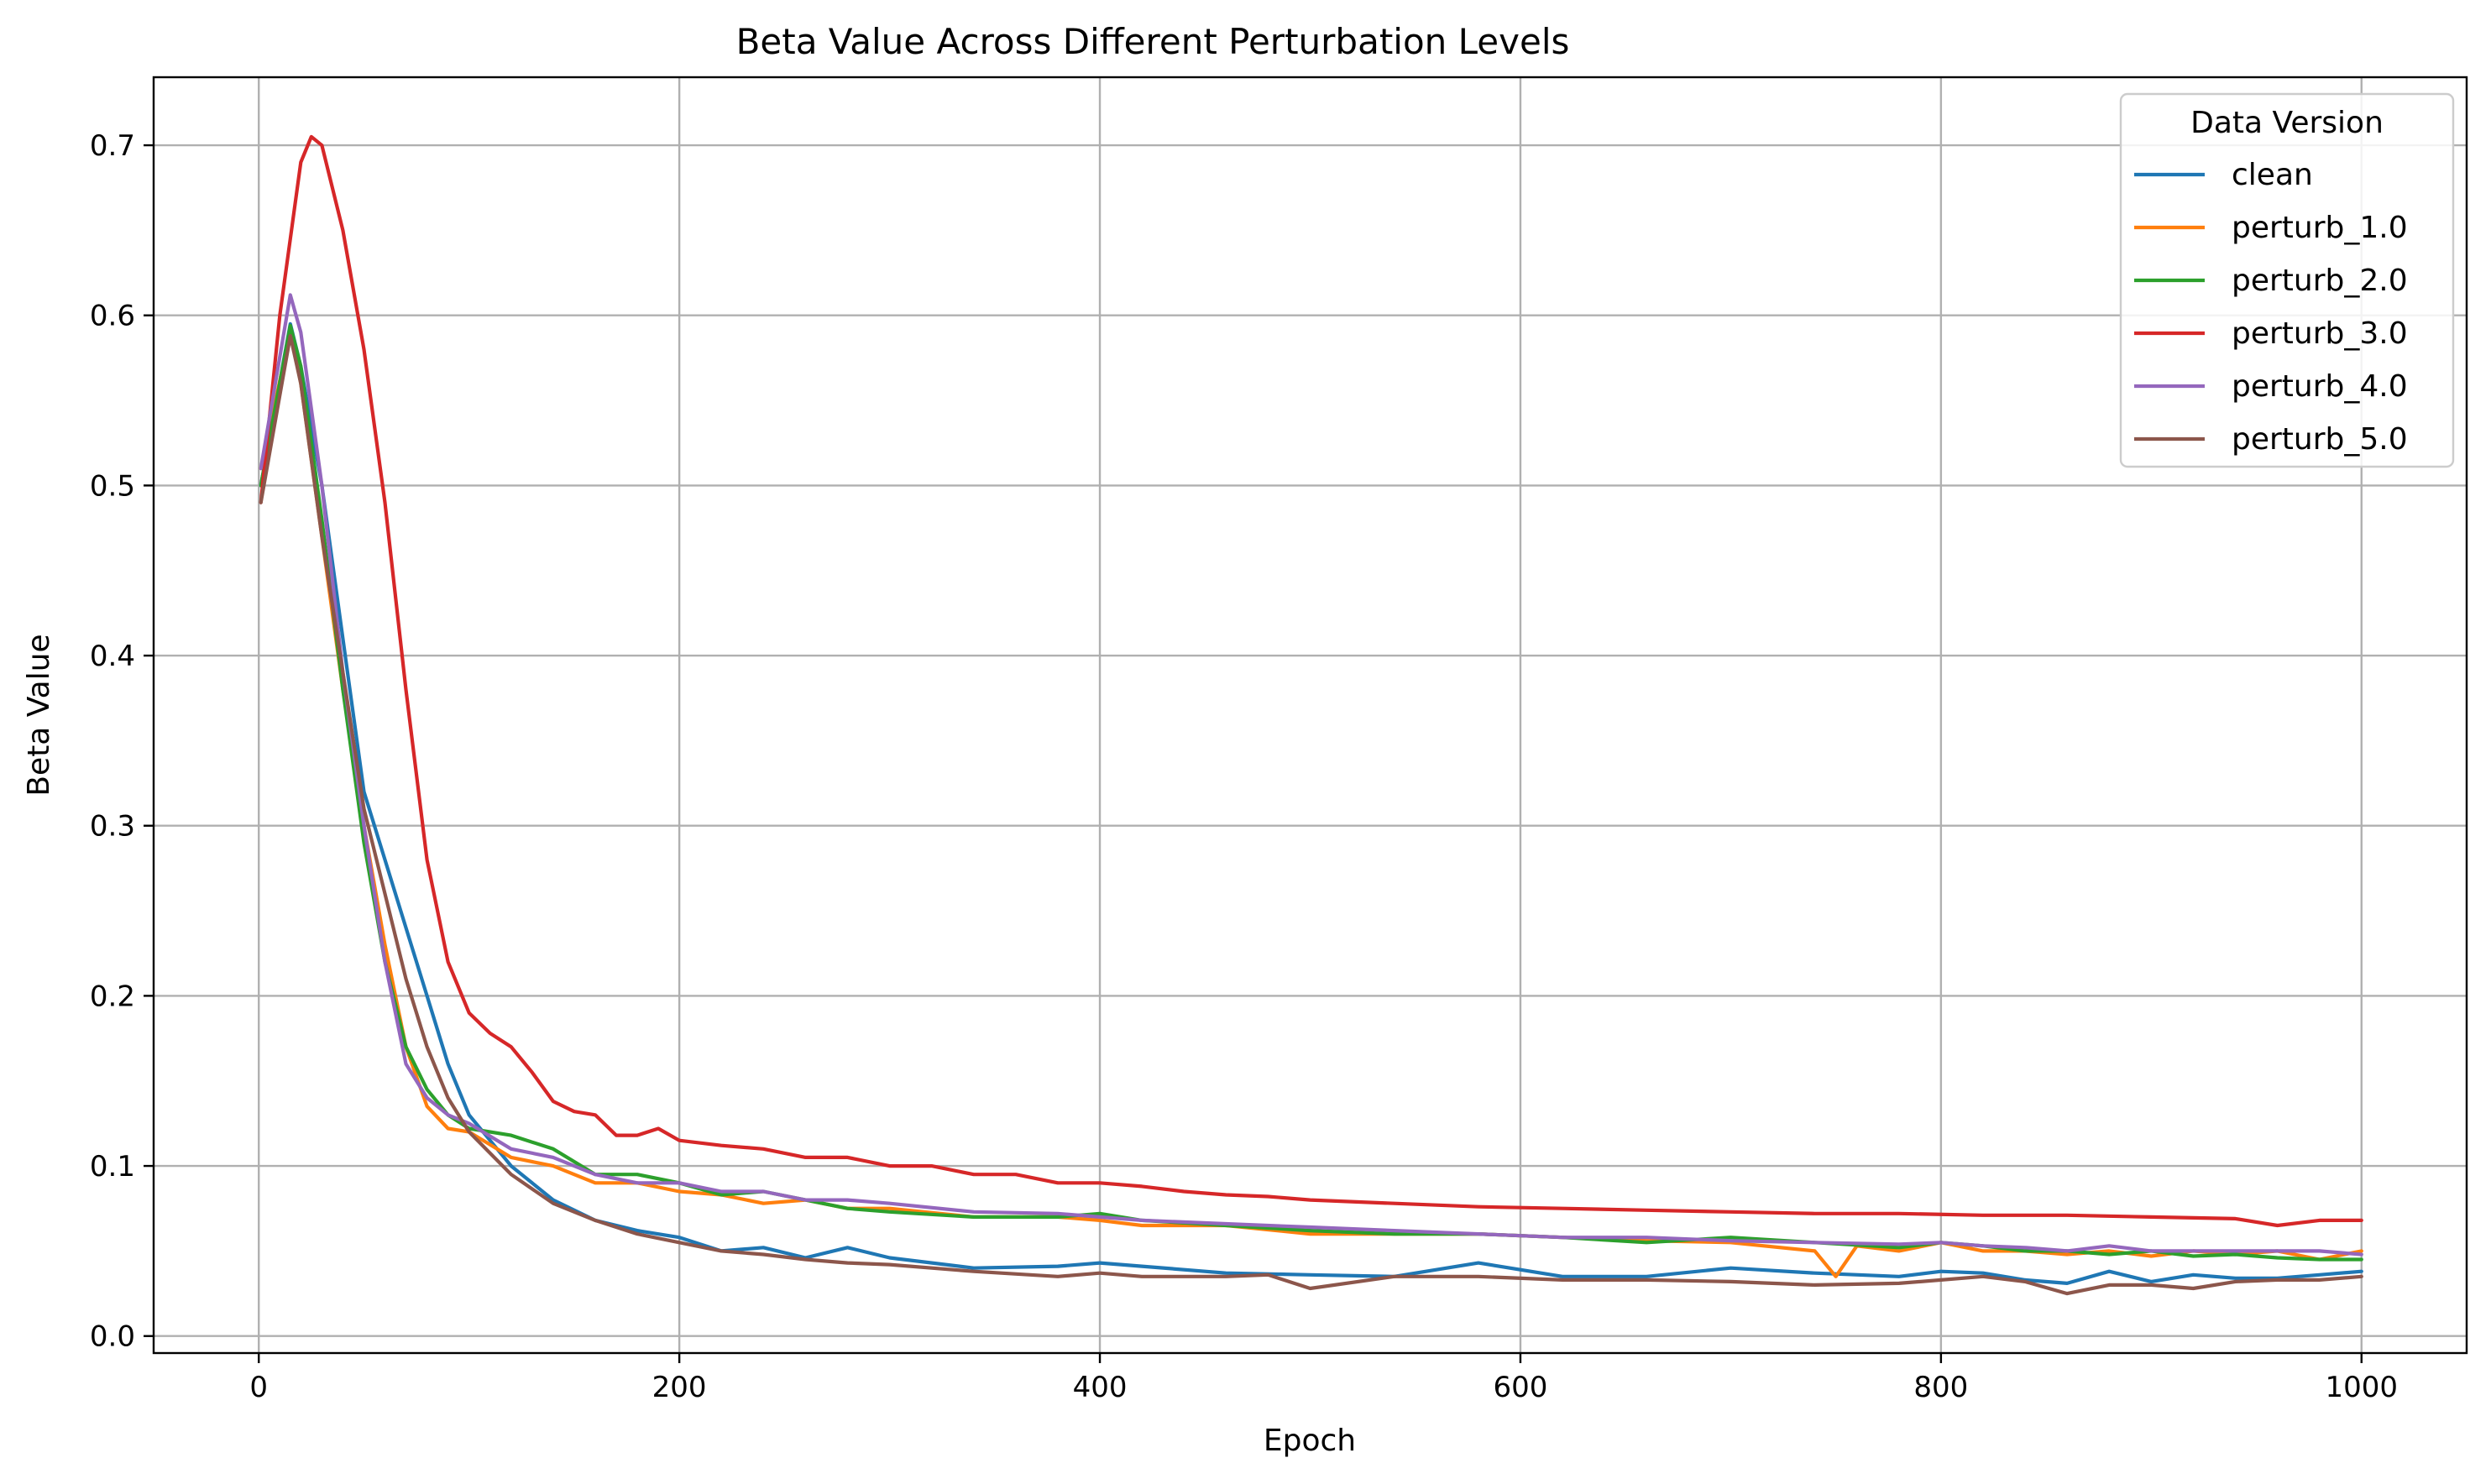  Describe the element at coordinates (680, 1387) in the screenshot. I see `x-tick-label: 200` at that location.